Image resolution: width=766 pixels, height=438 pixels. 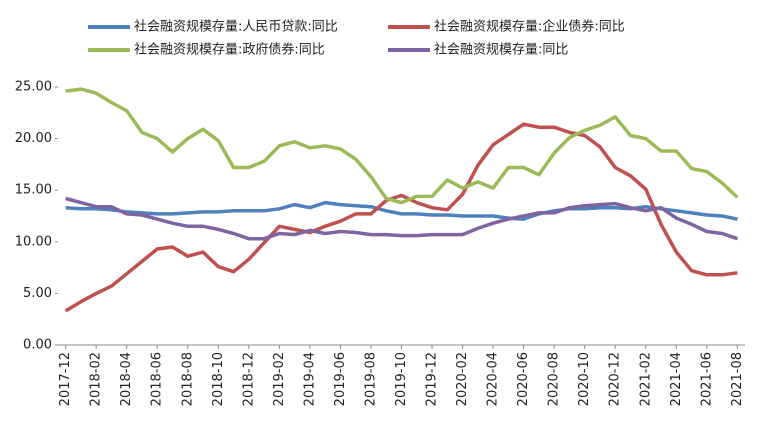 What do you see at coordinates (229, 50) in the screenshot?
I see `legend-label: 社会融资规模存量:政府债券:同比` at bounding box center [229, 50].